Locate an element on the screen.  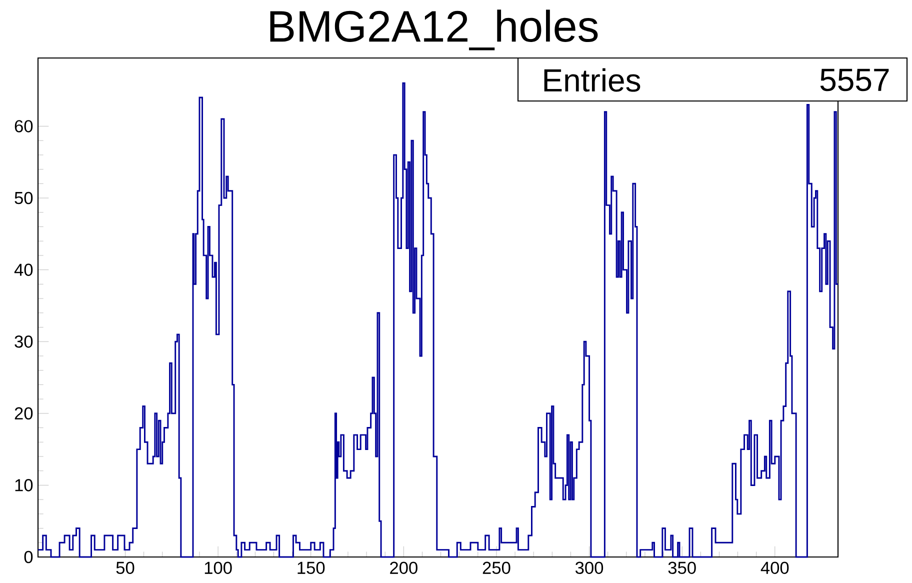
annotation: Entries is located at coordinates (592, 80).